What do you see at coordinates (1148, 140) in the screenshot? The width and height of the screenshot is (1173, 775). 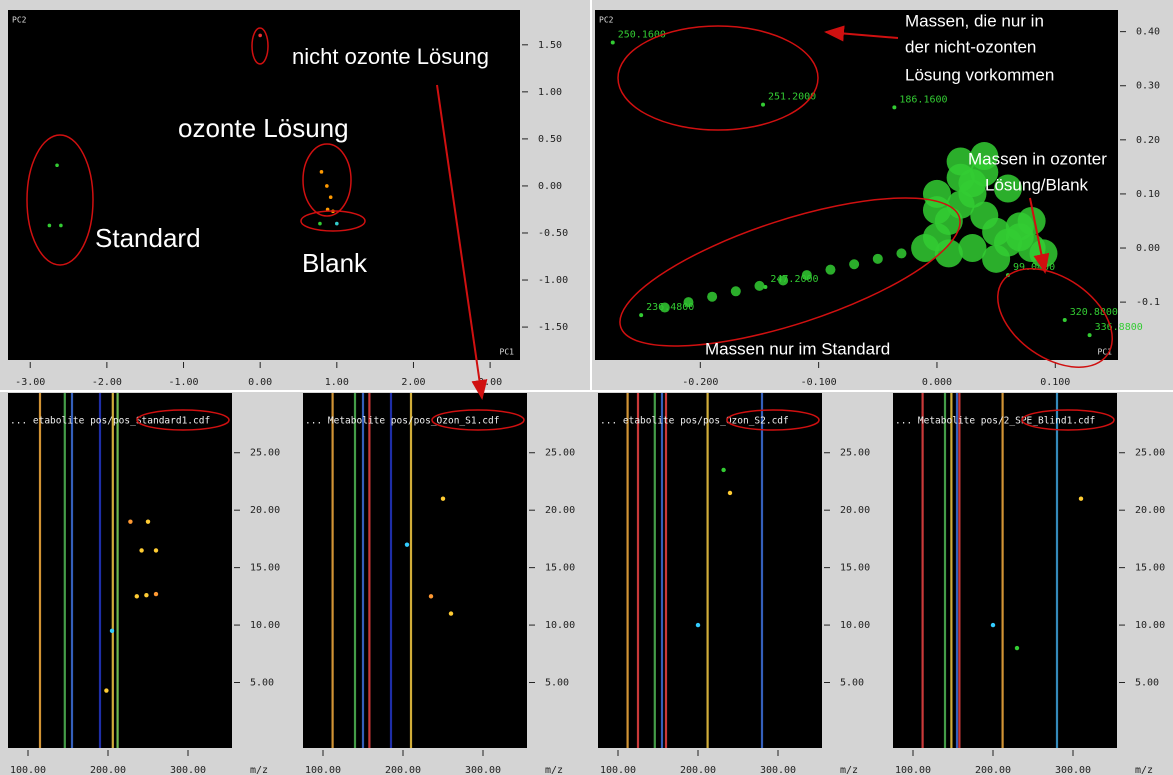 I see `y-tick-label: 0.20` at bounding box center [1148, 140].